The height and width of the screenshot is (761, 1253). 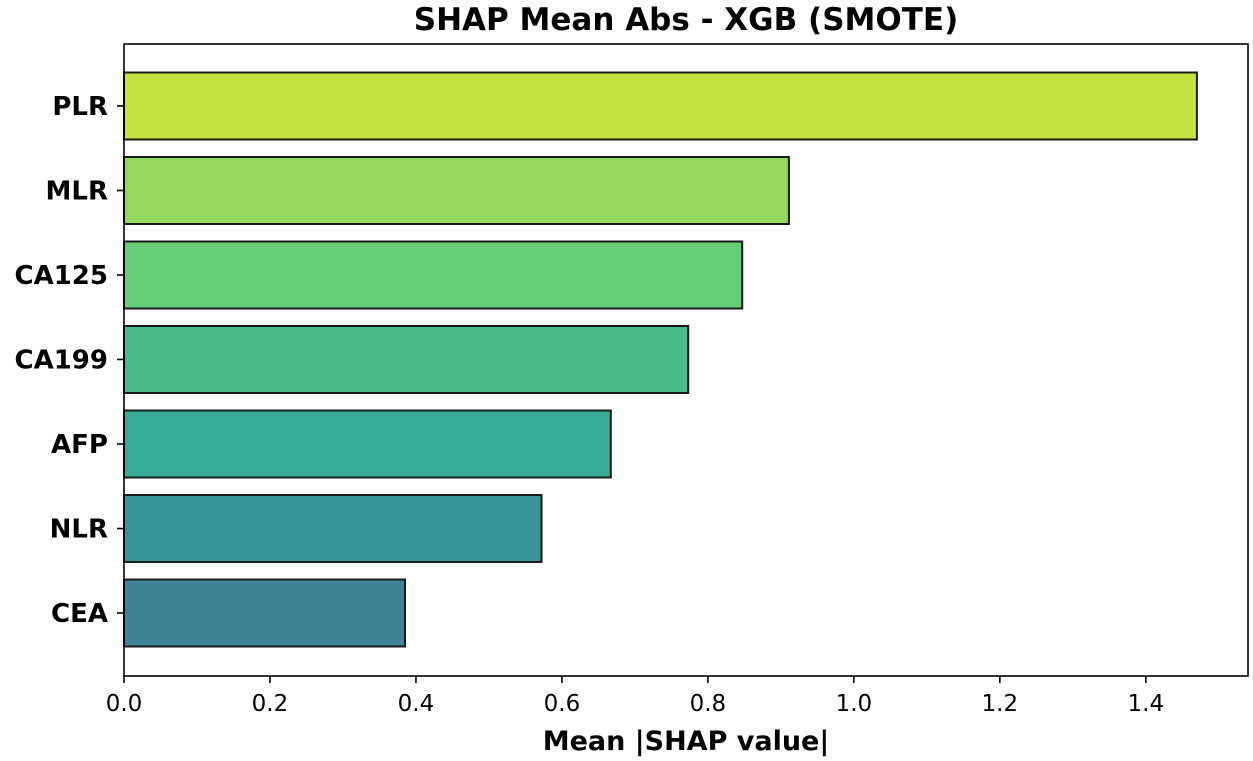 I want to click on x-axis-ticks: 0.0 0.2 0.4 0.6 0.8 1.0 1.2 1.4, so click(x=635, y=696).